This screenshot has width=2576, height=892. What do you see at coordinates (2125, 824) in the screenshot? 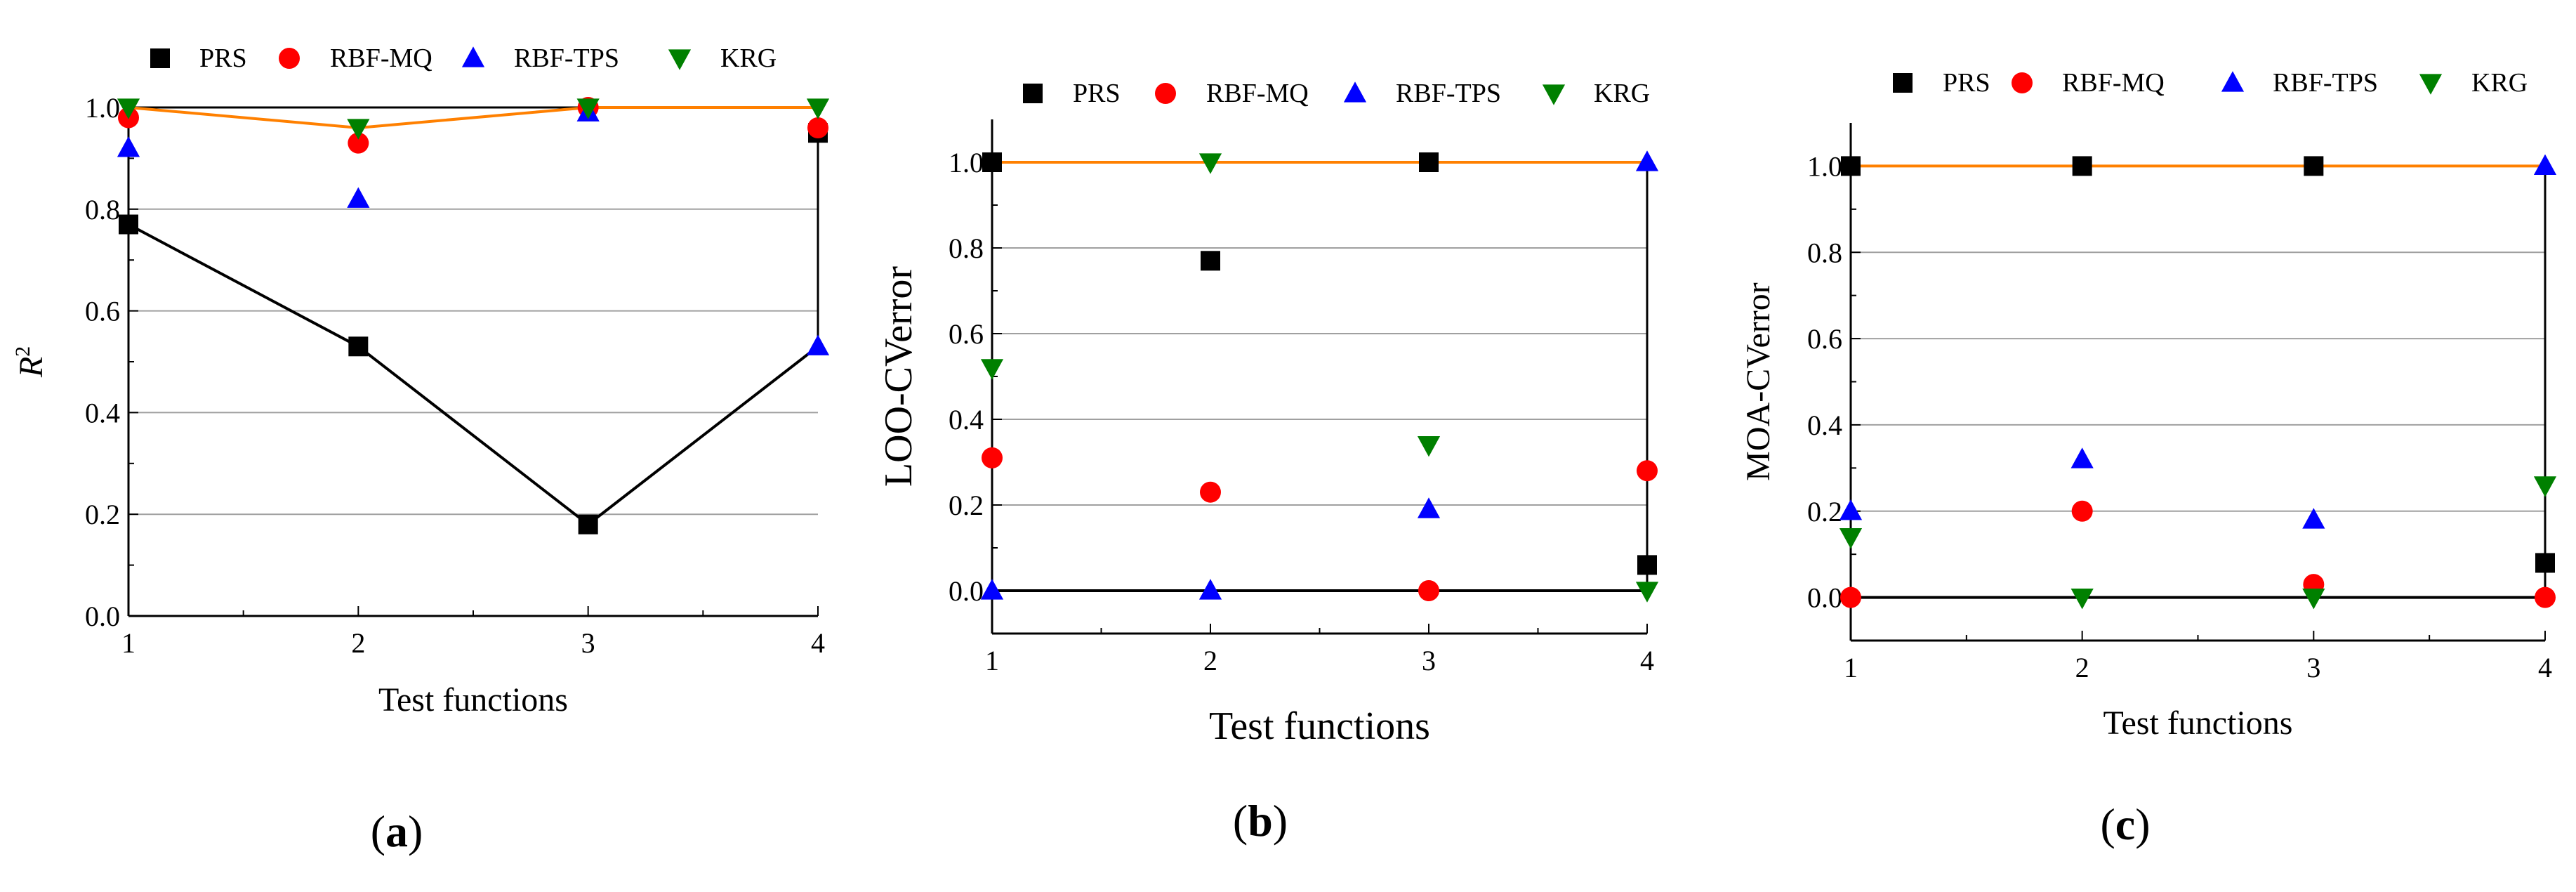
I see `panel-label-c: (c)` at bounding box center [2125, 824].